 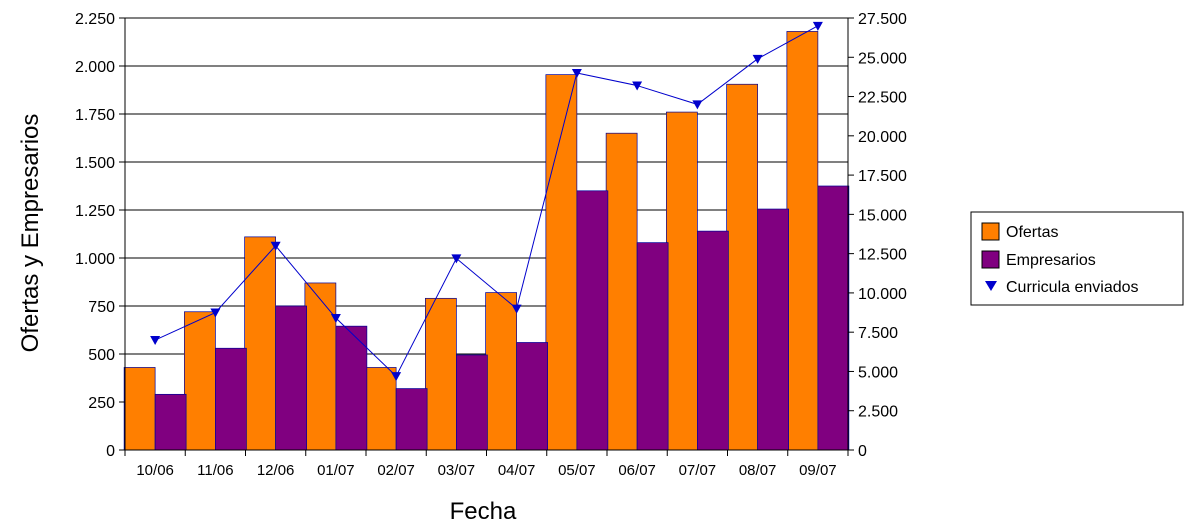 What do you see at coordinates (878, 412) in the screenshot?
I see `y-right-tick-label: 2.500` at bounding box center [878, 412].